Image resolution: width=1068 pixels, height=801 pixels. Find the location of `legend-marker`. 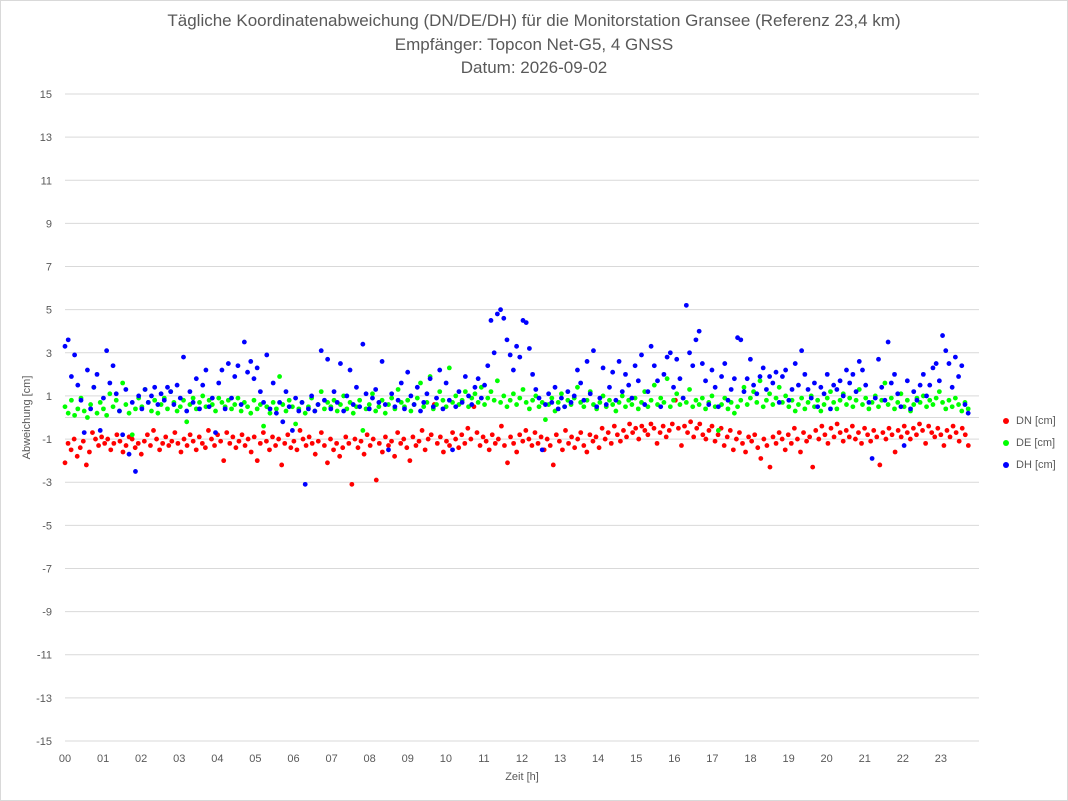

legend-marker is located at coordinates (1006, 443).